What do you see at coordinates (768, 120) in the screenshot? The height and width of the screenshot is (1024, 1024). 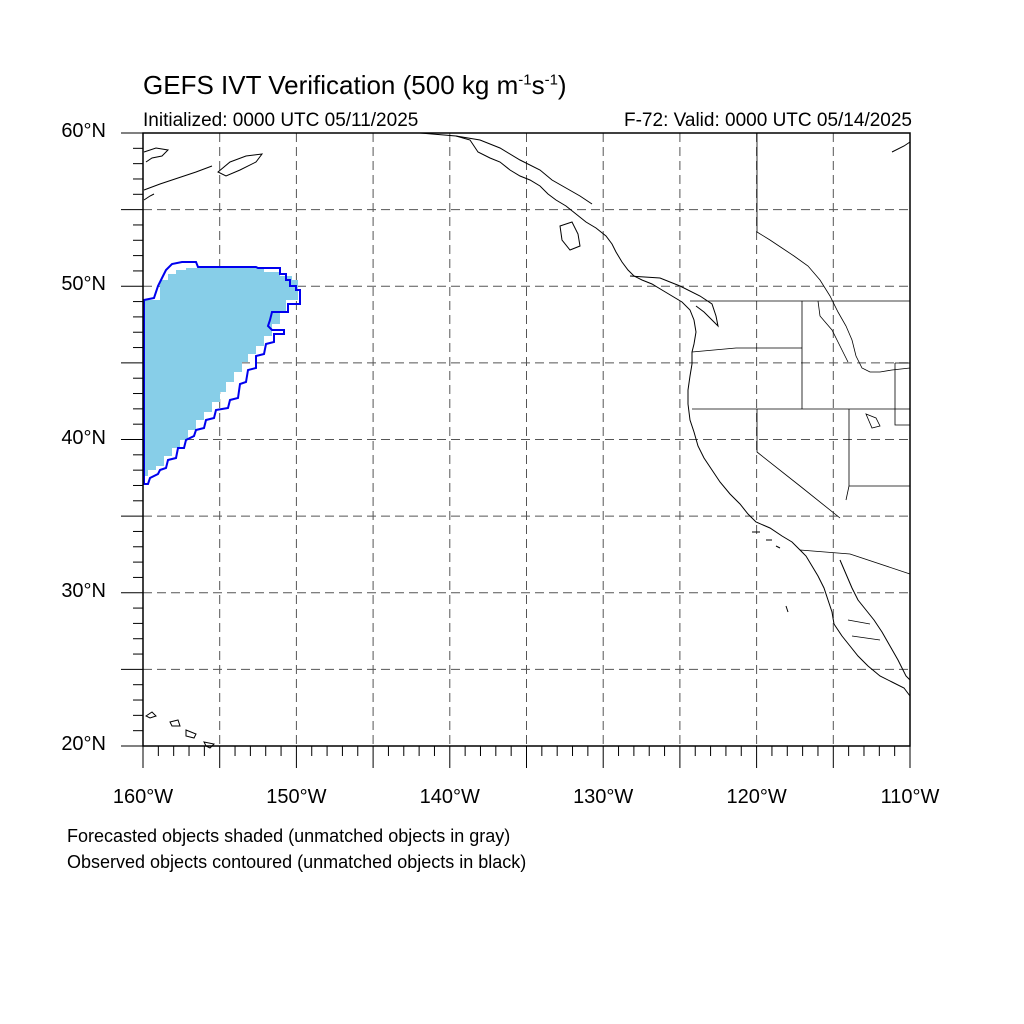 I see `valid-time: F-72: Valid: 0000 UTC 05/14/2025` at bounding box center [768, 120].